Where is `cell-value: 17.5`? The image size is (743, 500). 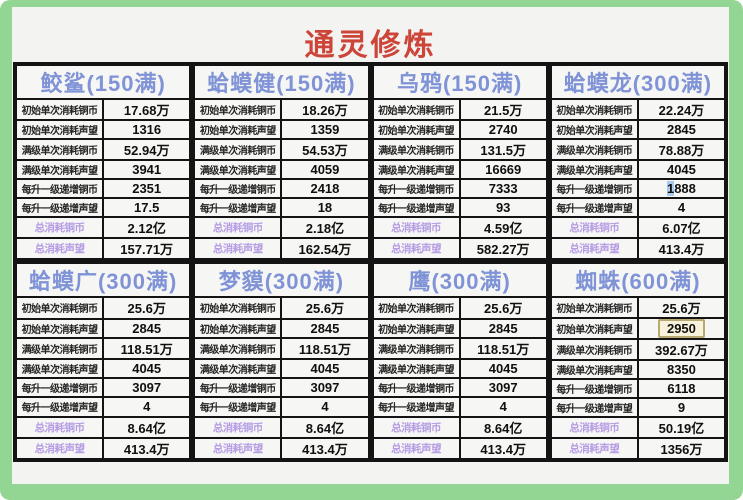
cell-value: 17.5 is located at coordinates (147, 207).